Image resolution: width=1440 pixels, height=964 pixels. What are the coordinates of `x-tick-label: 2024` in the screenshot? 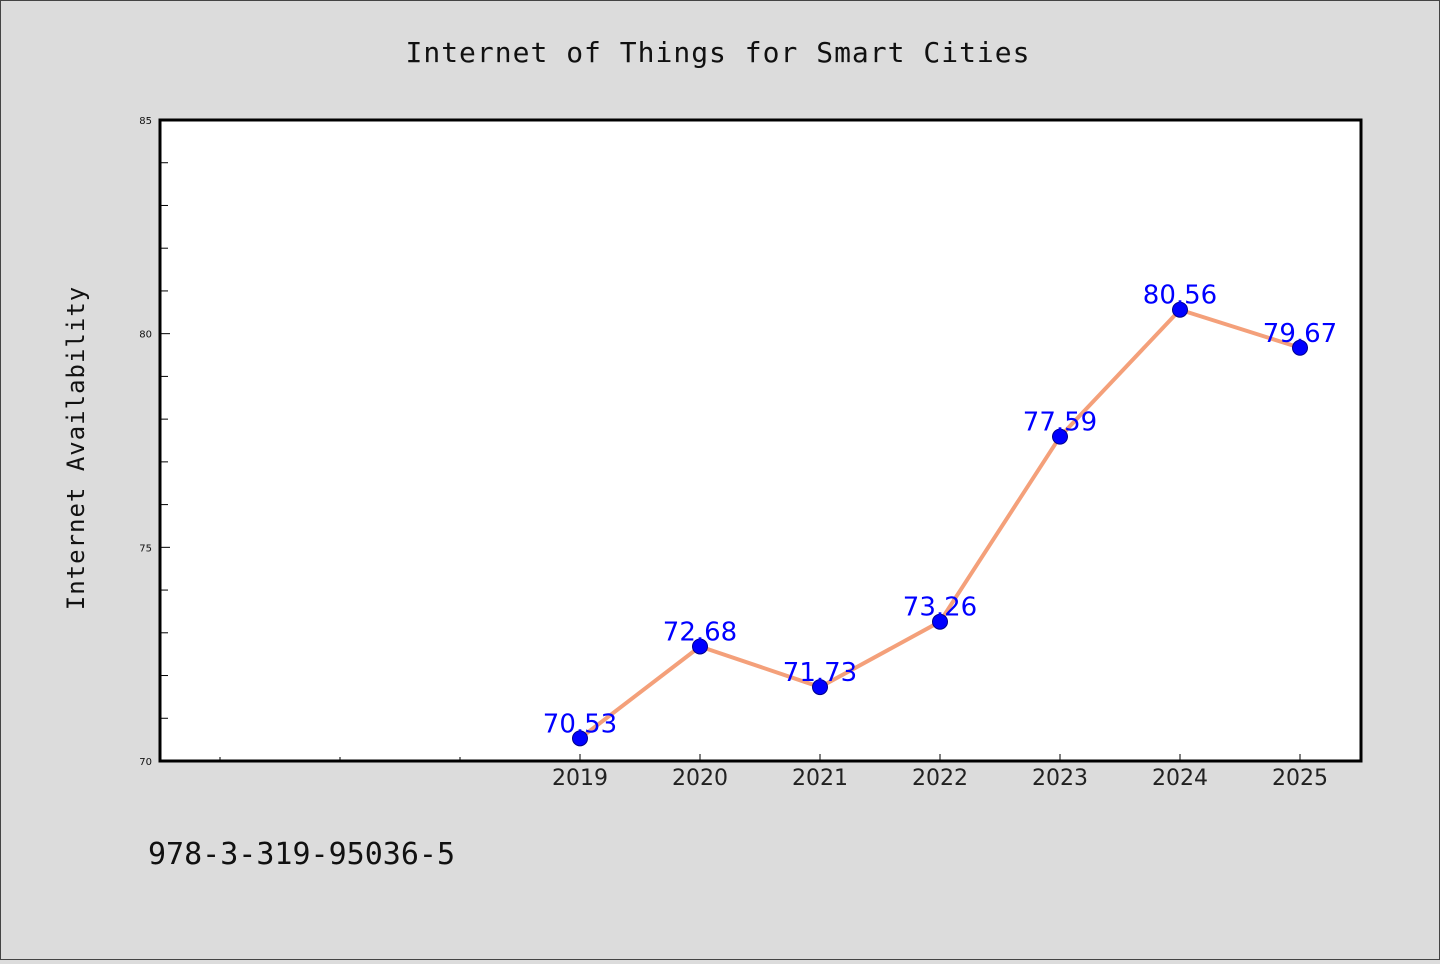 It's located at (1180, 778).